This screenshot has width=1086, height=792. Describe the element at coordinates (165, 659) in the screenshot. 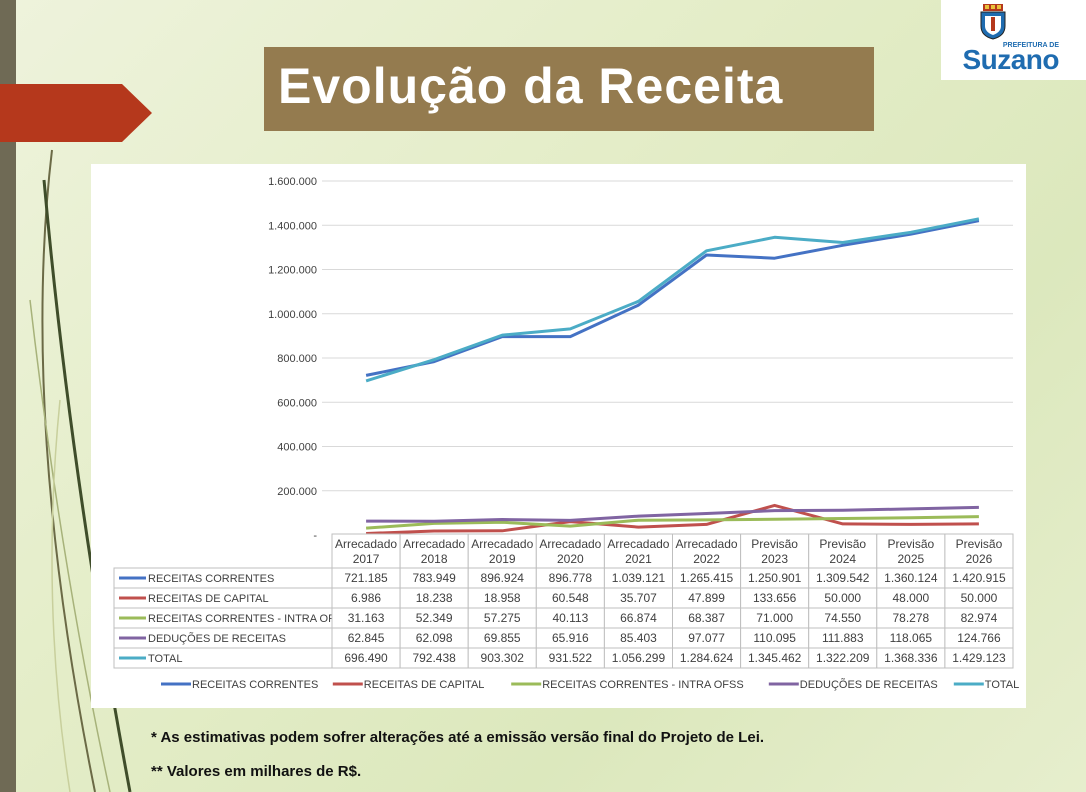

I see `series-name: TOTAL` at that location.